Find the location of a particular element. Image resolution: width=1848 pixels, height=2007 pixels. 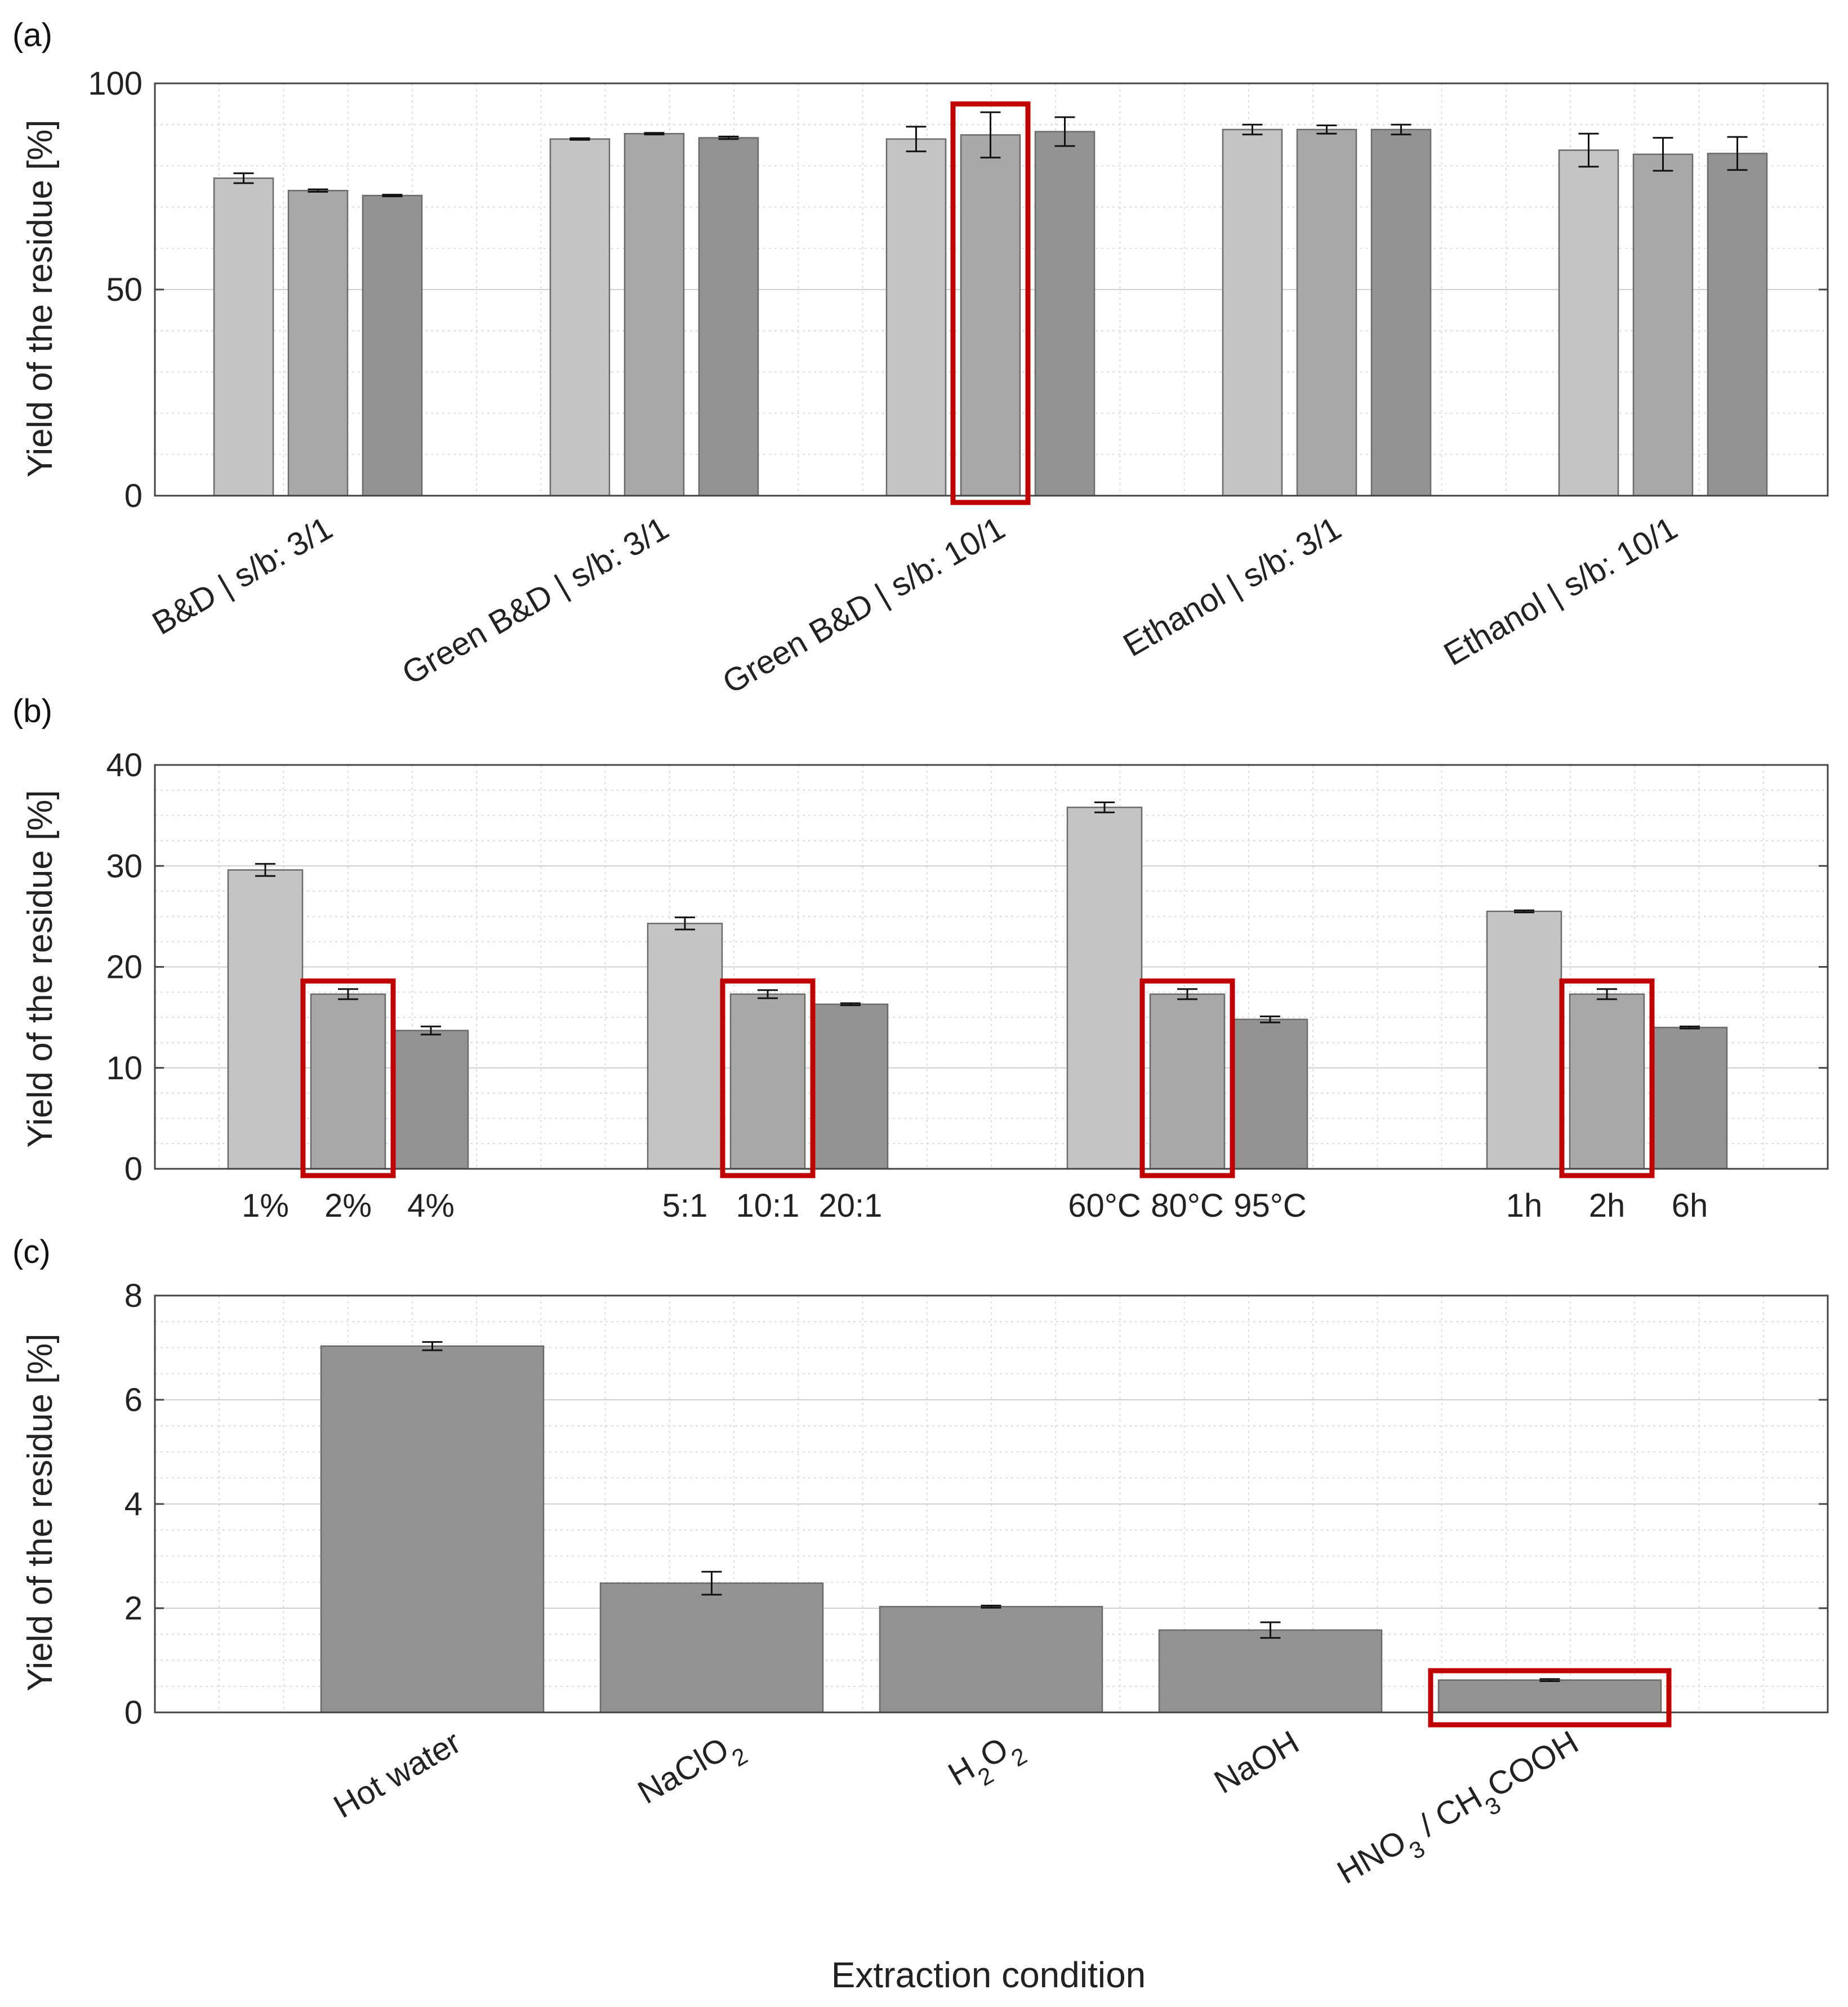

panel-b-ylabel: Yield of the residue [%] is located at coordinates (40, 968).